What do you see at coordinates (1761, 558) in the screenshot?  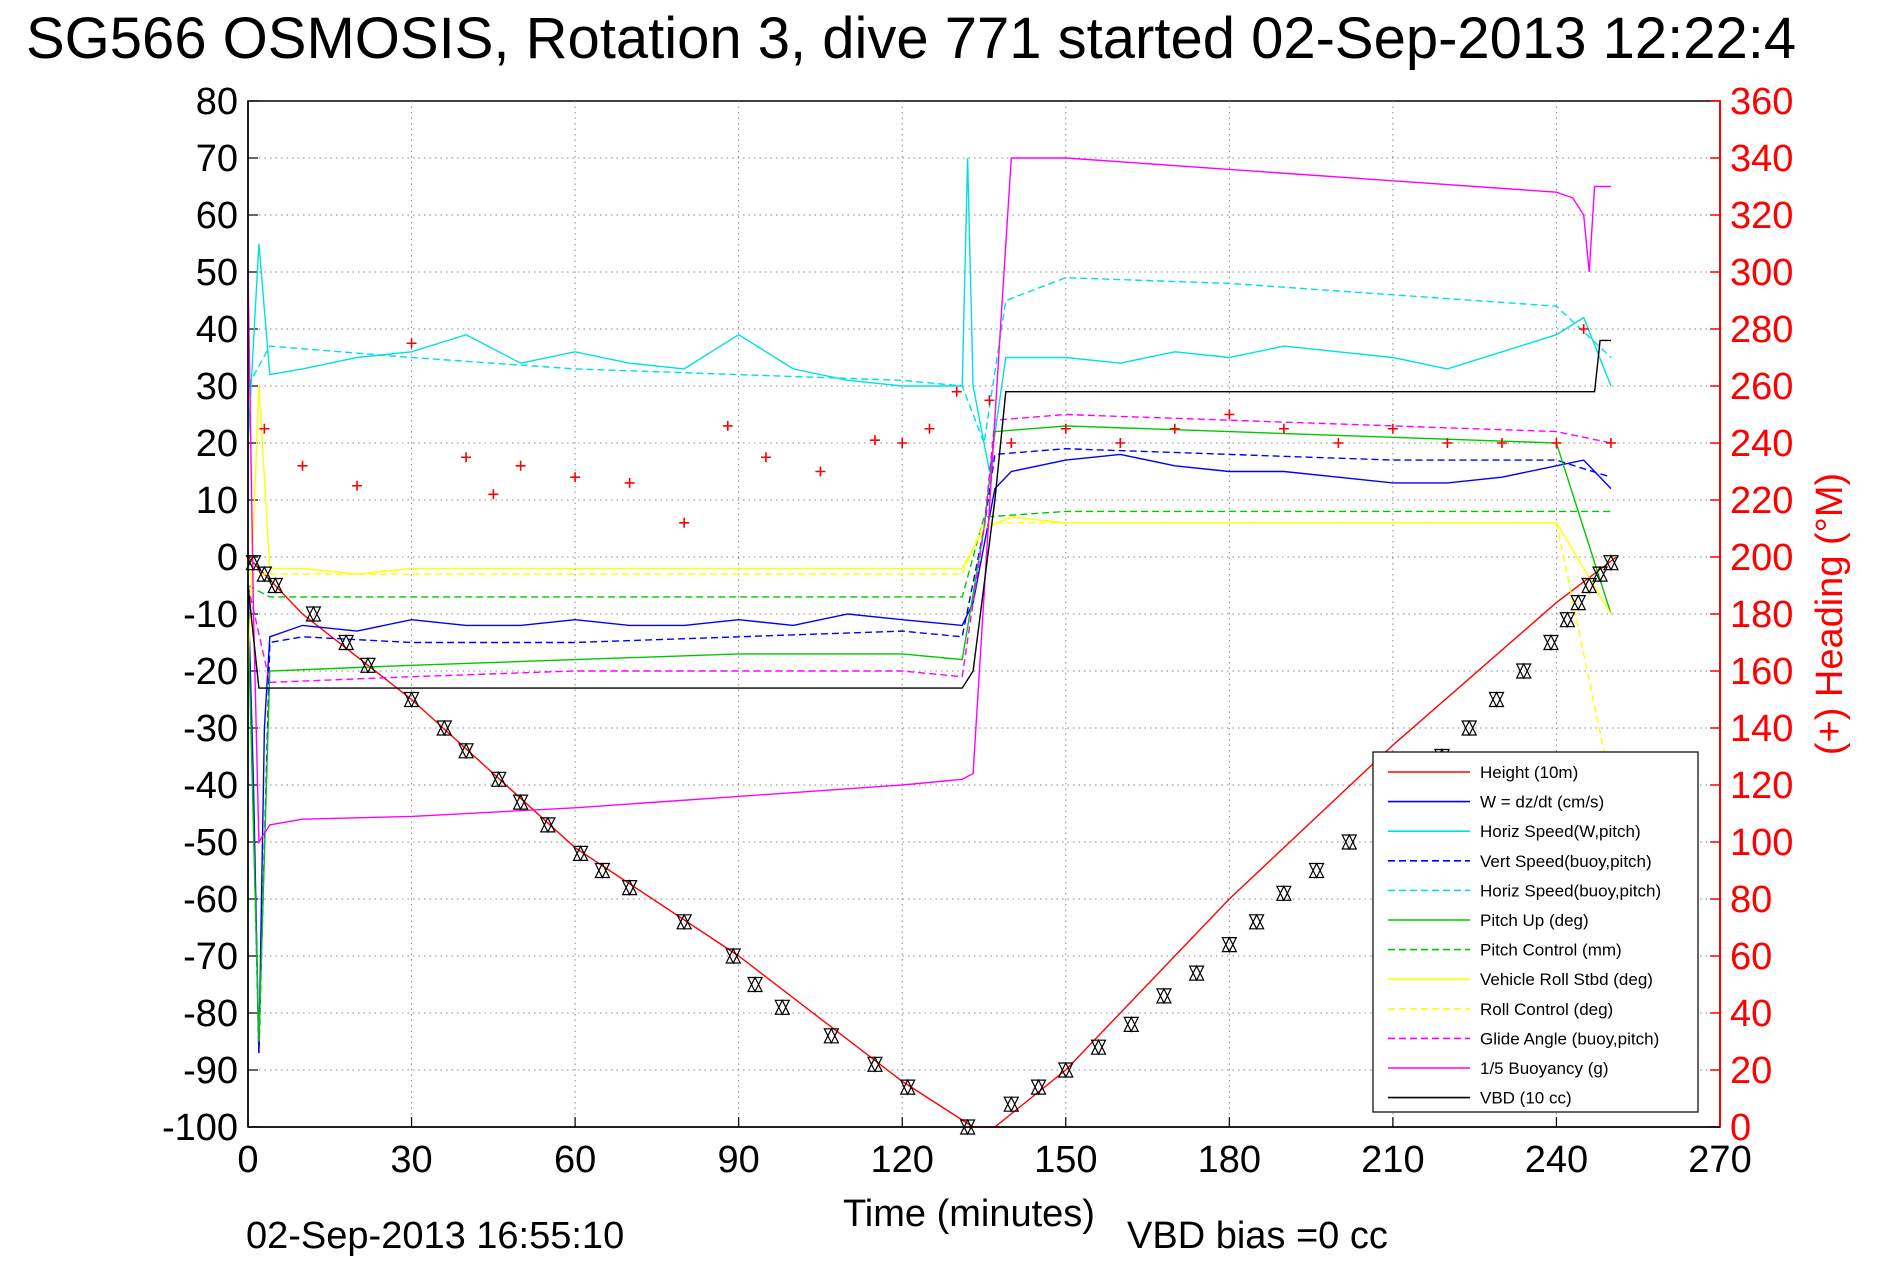 I see `right-y-tick-label: 200` at bounding box center [1761, 558].